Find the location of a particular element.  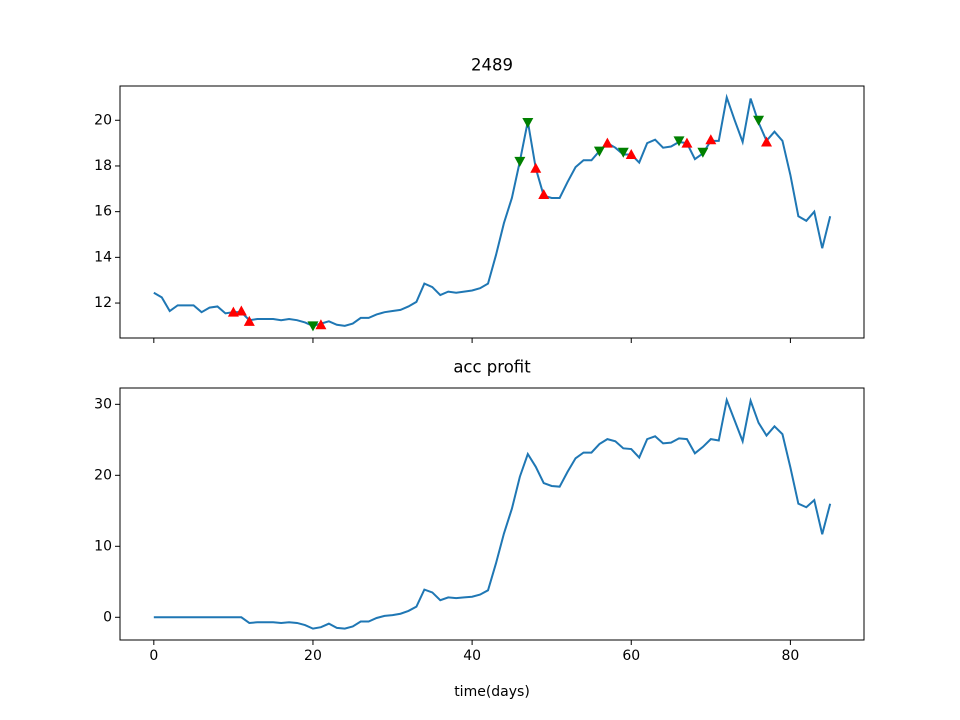

x-tick-label: 60 is located at coordinates (631, 656).